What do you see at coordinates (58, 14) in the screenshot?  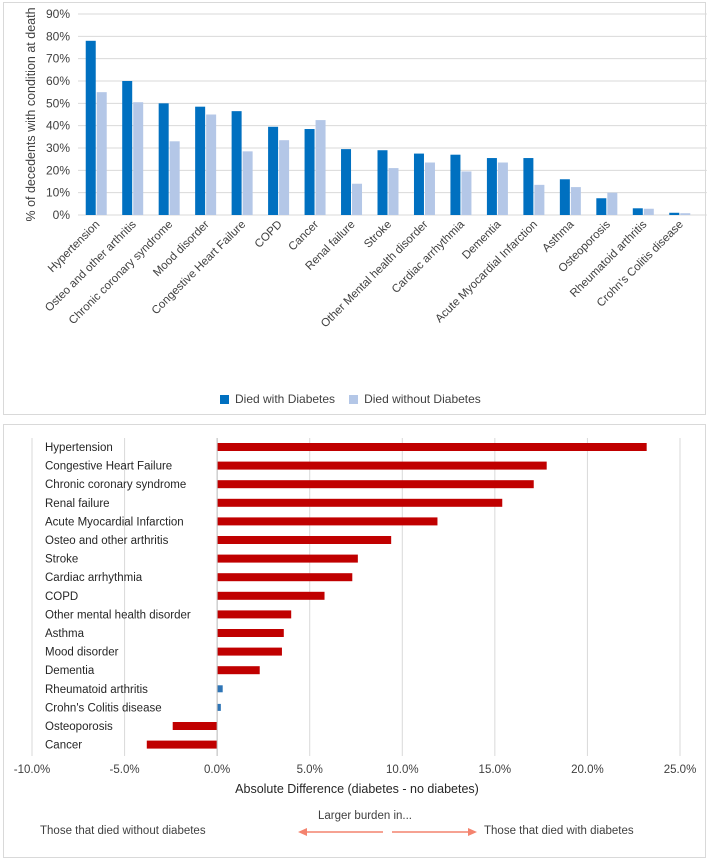 I see `y-tick-label: 90%` at bounding box center [58, 14].